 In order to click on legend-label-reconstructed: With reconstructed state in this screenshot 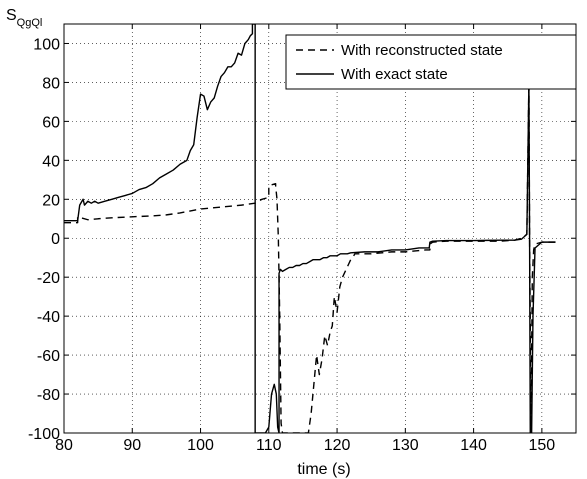, I will do `click(422, 50)`.